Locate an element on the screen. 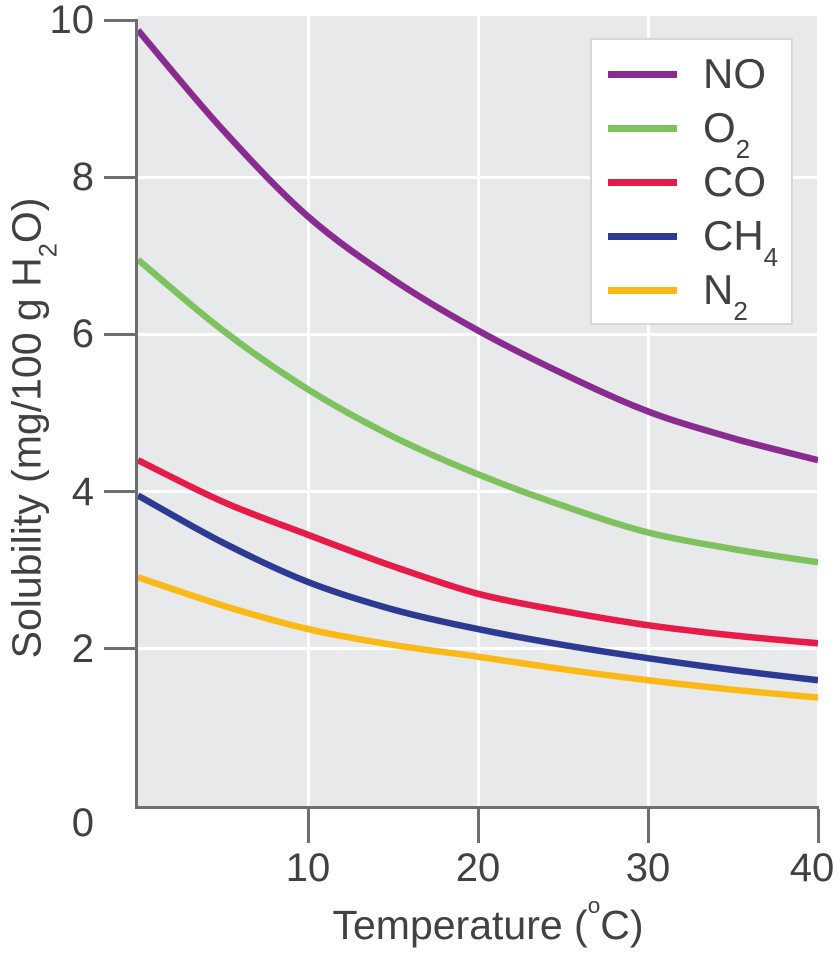 The image size is (837, 954). legend-label-text: CH is located at coordinates (733, 235).